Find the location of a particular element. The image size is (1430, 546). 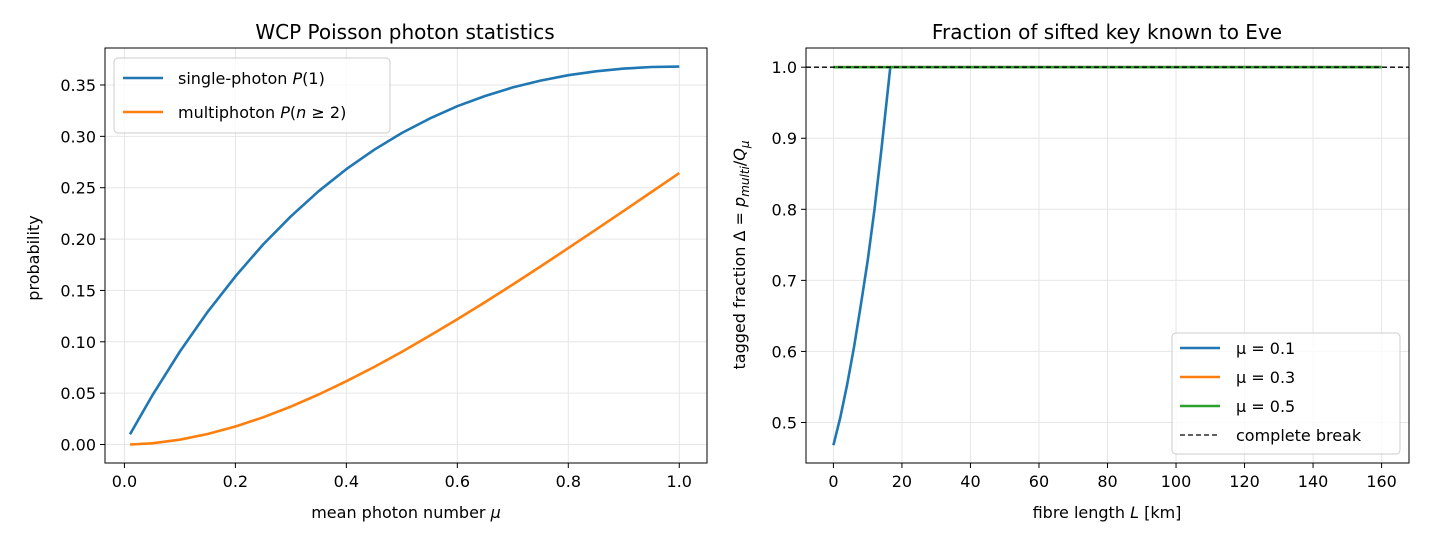

chart-right-legend: μ = 0.1 μ = 0.3 μ = 0.5 complete break is located at coordinates (1286, 393).